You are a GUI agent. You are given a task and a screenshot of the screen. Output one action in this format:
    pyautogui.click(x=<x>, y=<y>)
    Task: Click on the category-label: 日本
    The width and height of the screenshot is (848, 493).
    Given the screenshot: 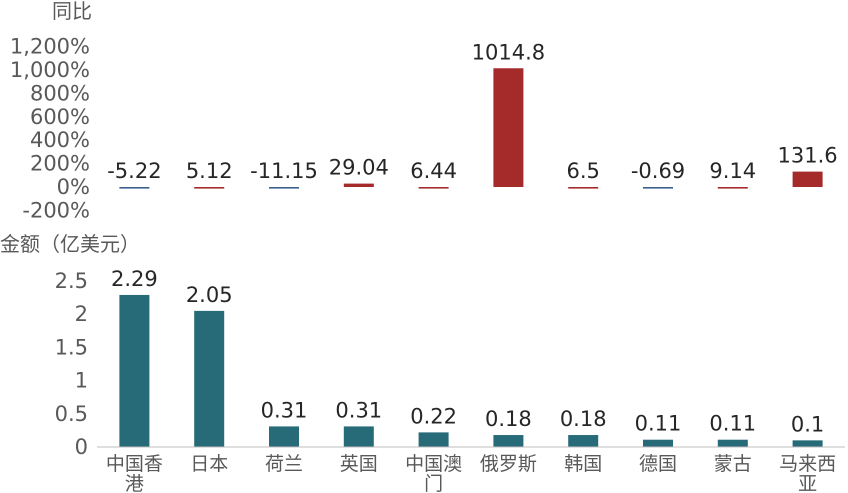 What is the action you would take?
    pyautogui.click(x=209, y=464)
    